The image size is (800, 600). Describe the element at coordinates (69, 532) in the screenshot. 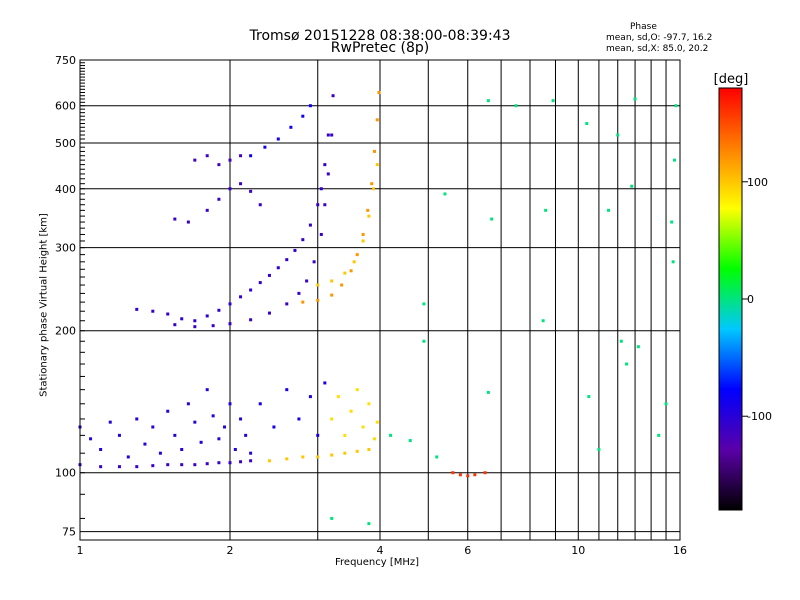

I see `y-tick-label: 75` at that location.